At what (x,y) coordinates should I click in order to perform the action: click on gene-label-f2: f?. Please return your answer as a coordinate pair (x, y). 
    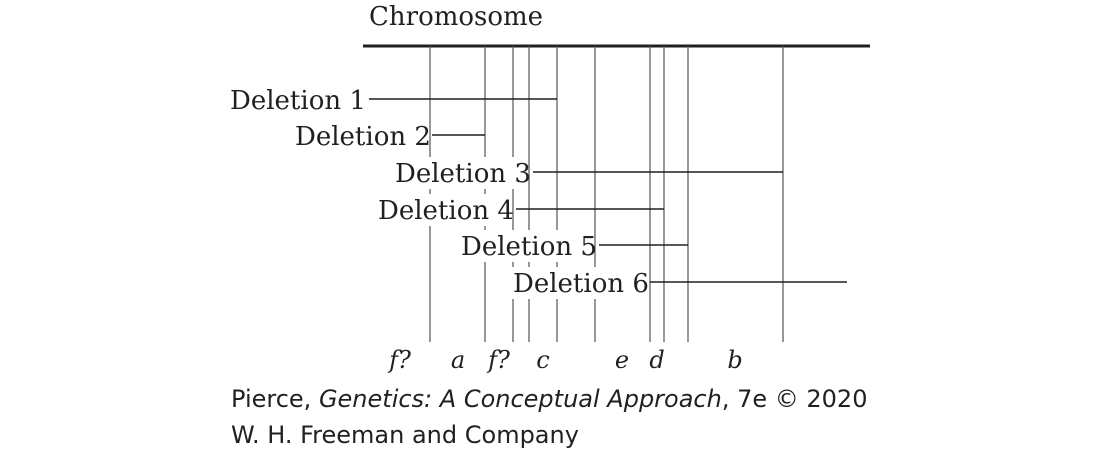
    Looking at the image, I should click on (498, 360).